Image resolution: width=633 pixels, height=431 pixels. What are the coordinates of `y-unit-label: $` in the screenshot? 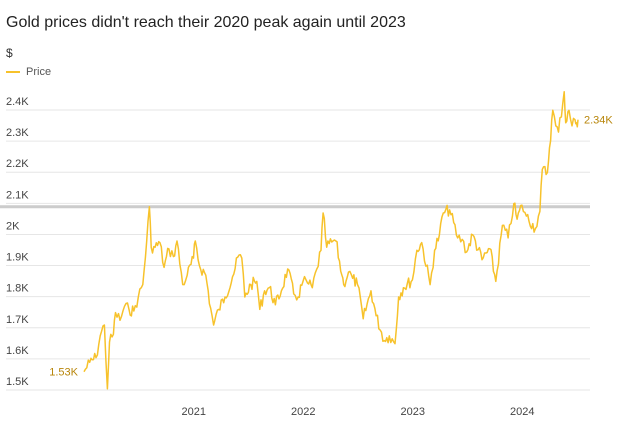 It's located at (9, 53).